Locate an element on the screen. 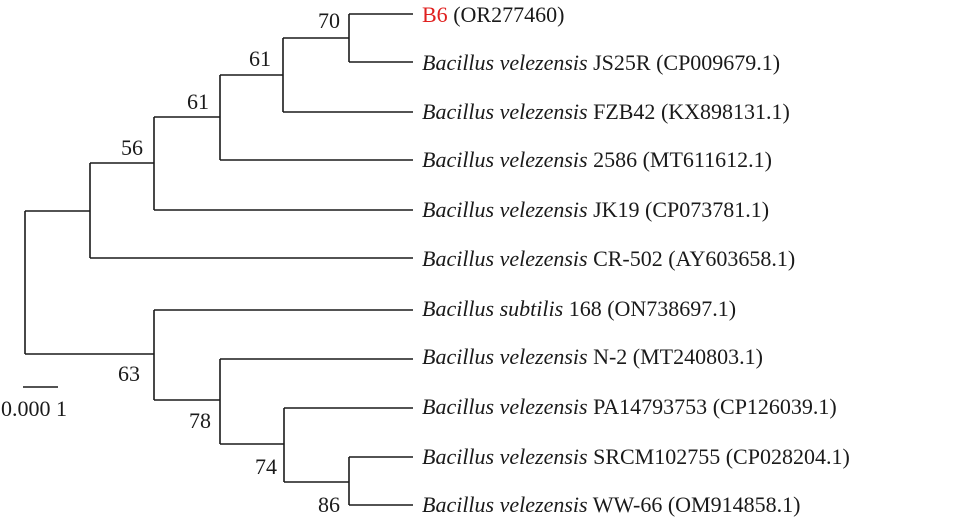 This screenshot has height=524, width=956. leaf-accession: (CP126039.1) is located at coordinates (774, 406).